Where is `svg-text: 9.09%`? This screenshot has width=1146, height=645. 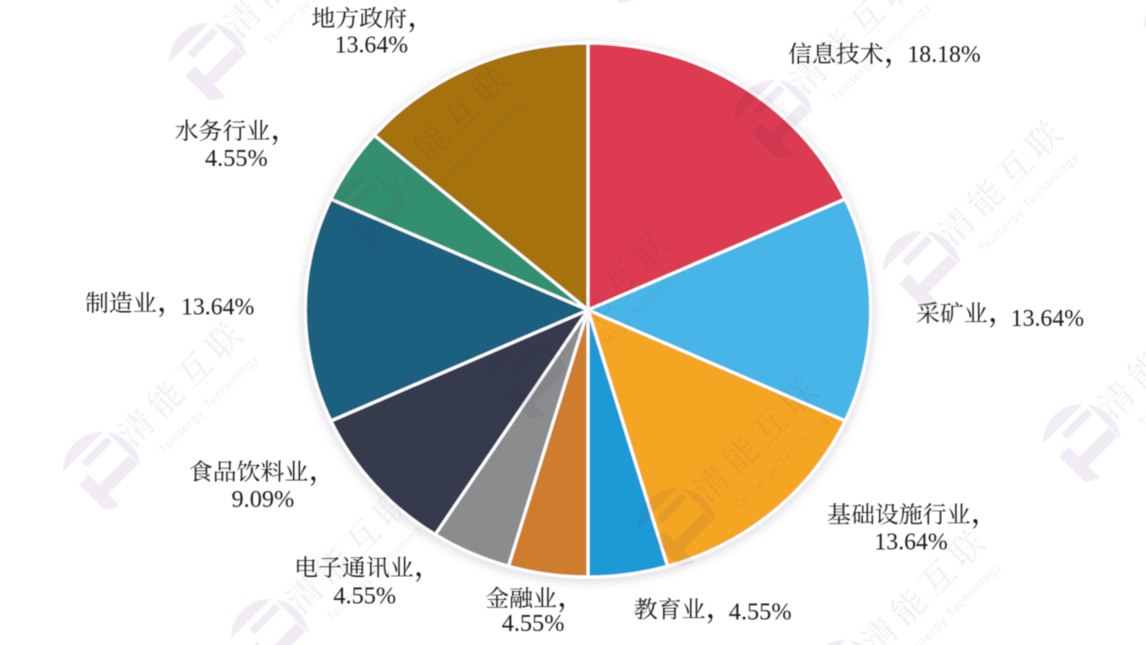
svg-text: 9.09% is located at coordinates (263, 499).